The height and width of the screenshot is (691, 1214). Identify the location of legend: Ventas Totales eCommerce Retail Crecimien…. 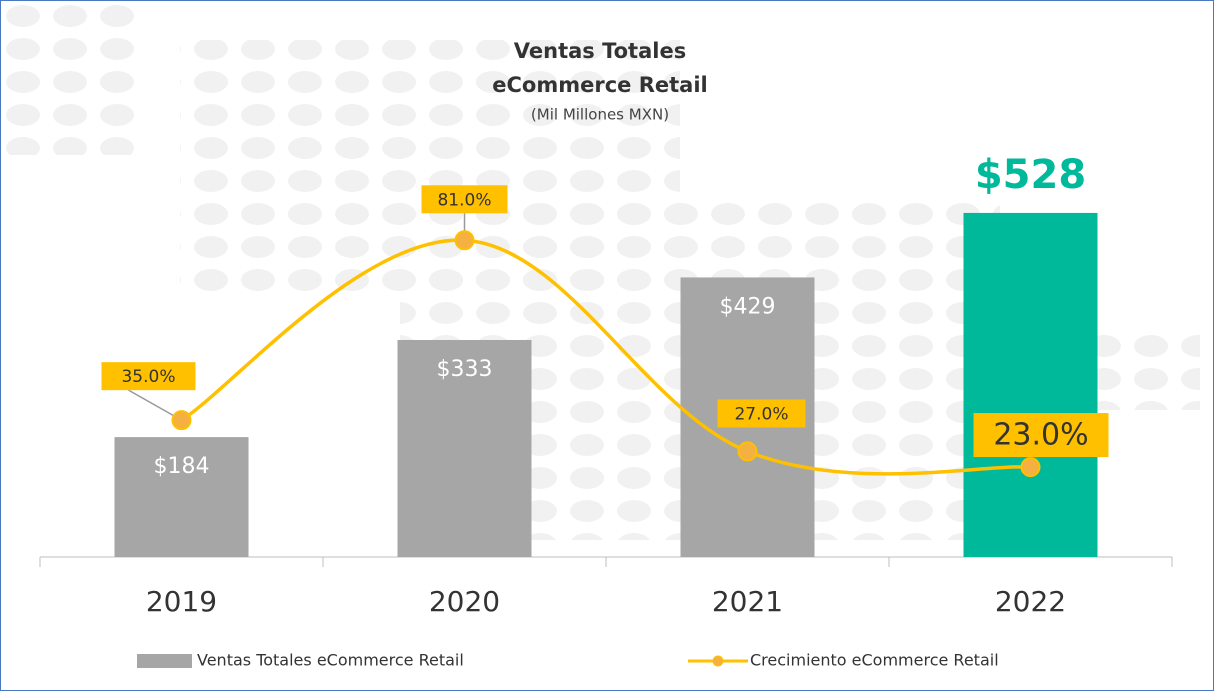
(568, 660).